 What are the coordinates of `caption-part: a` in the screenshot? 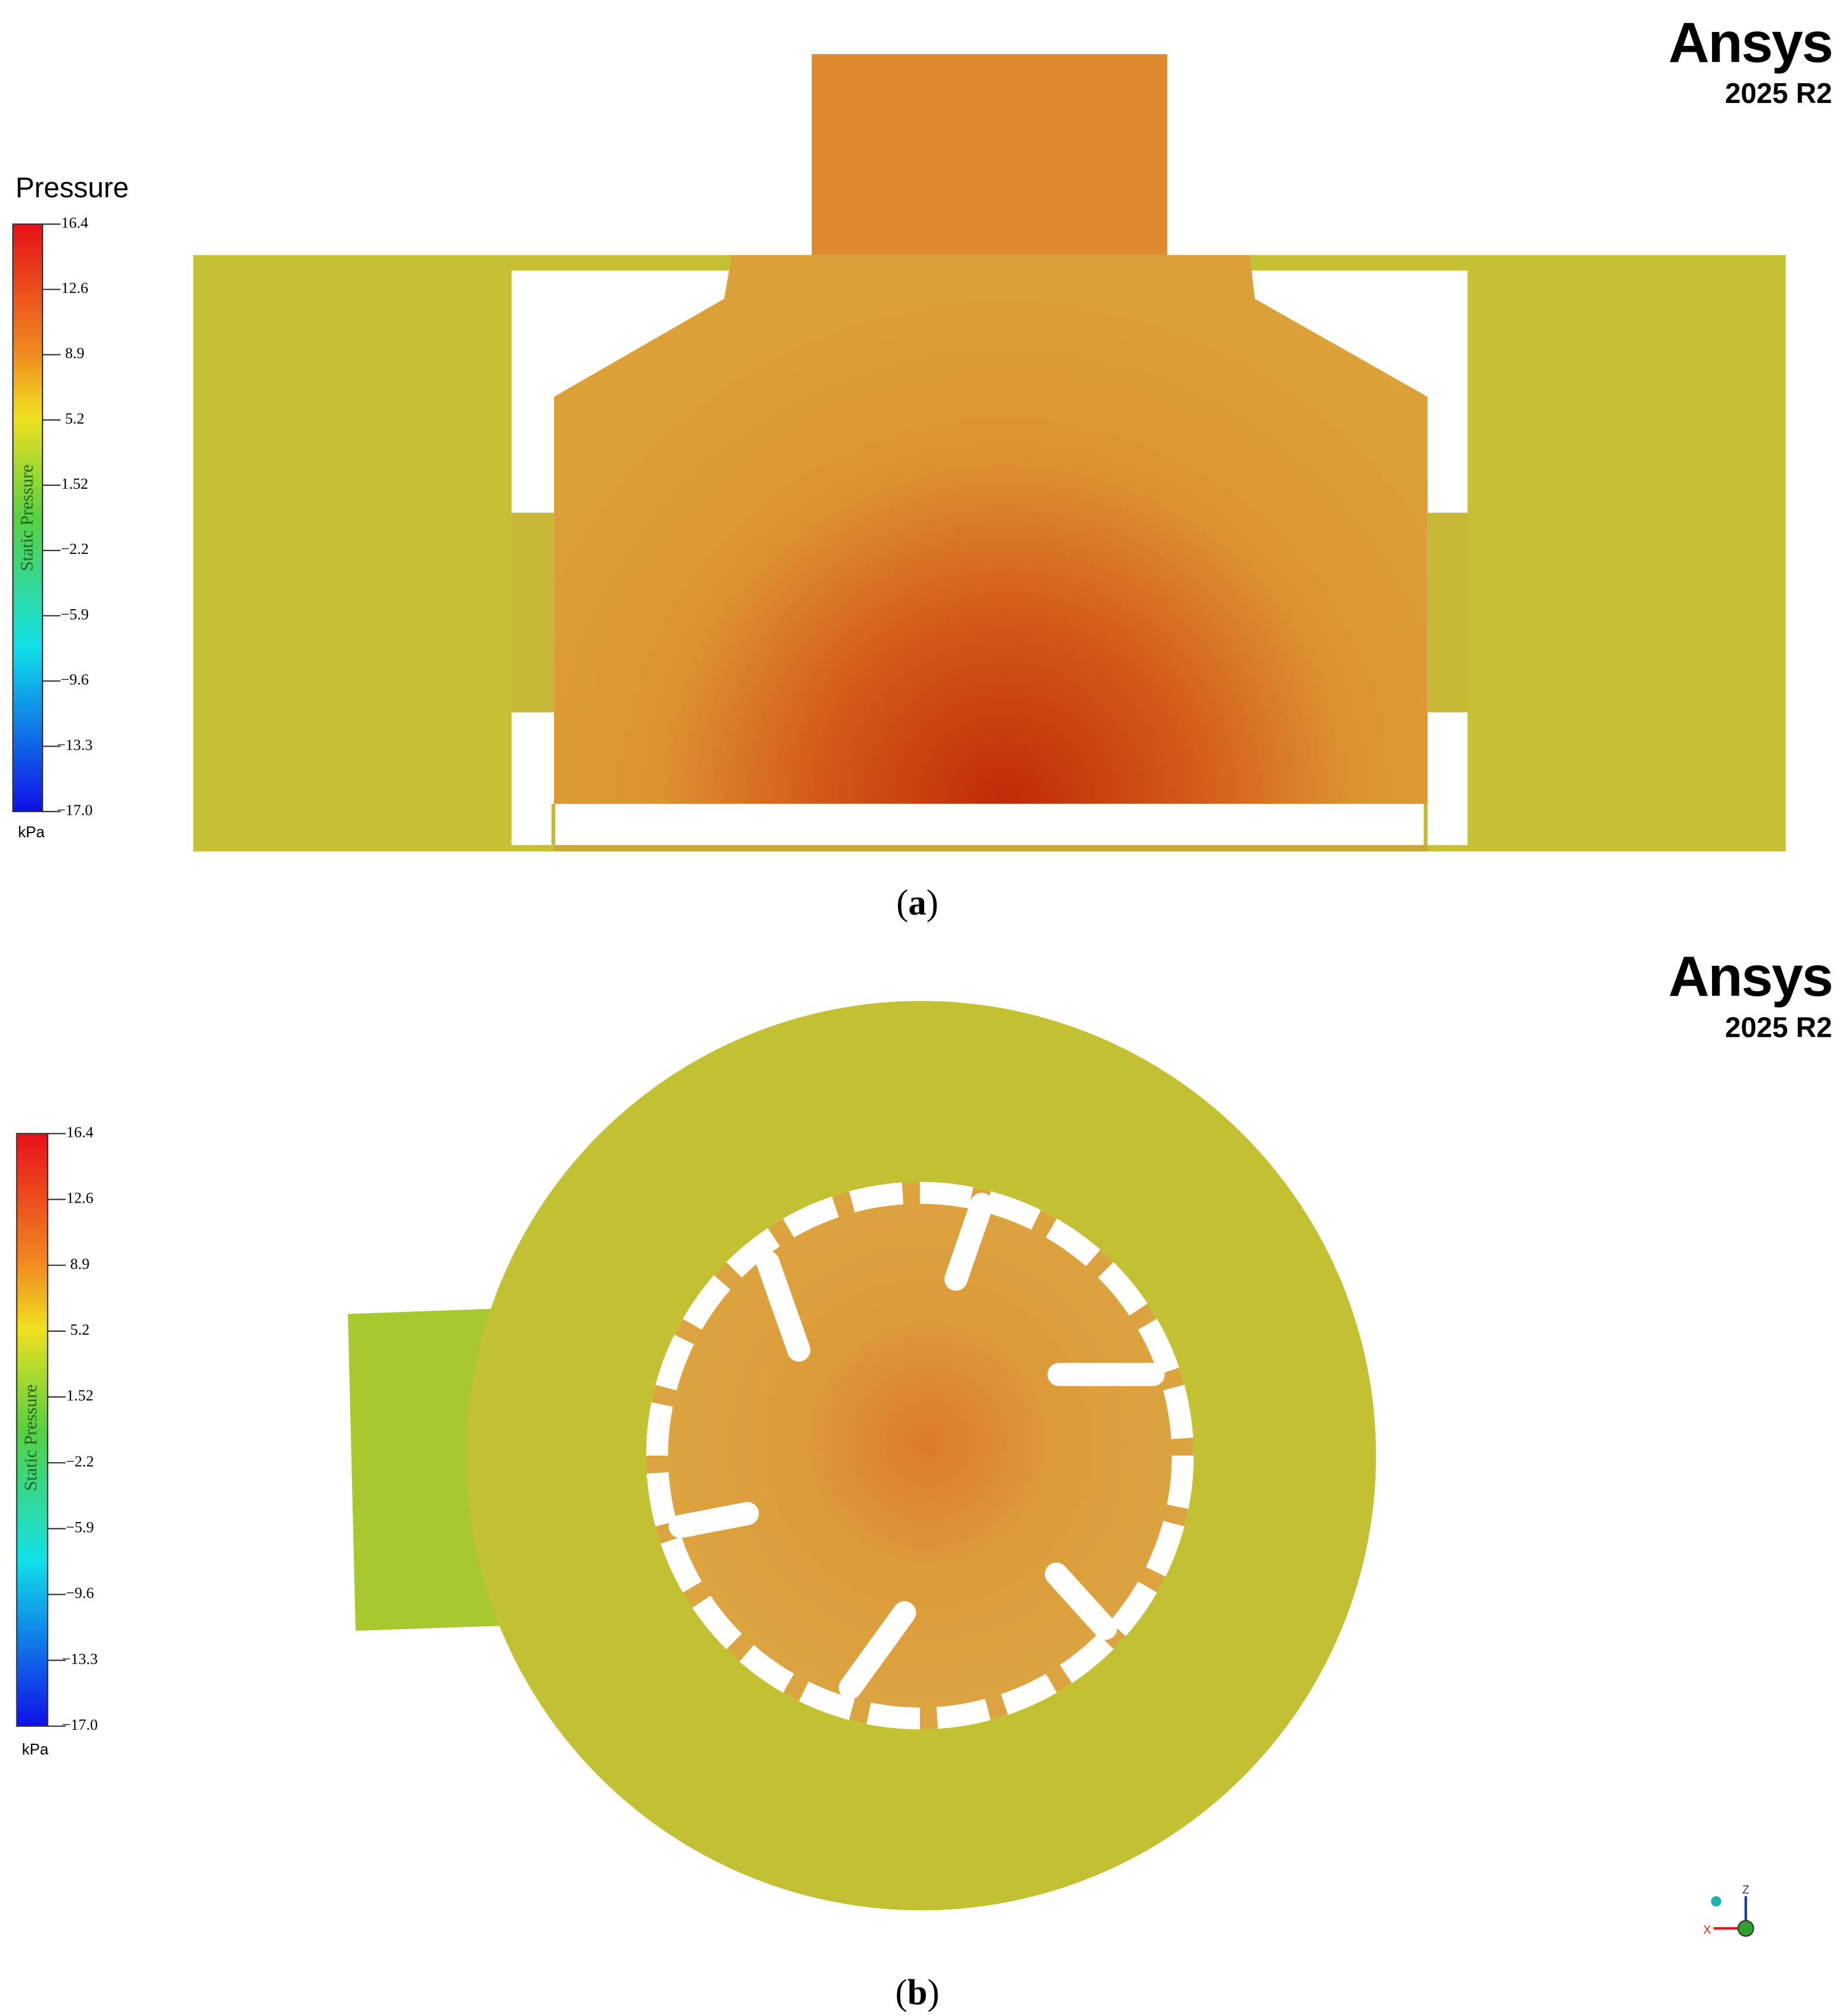 It's located at (917, 903).